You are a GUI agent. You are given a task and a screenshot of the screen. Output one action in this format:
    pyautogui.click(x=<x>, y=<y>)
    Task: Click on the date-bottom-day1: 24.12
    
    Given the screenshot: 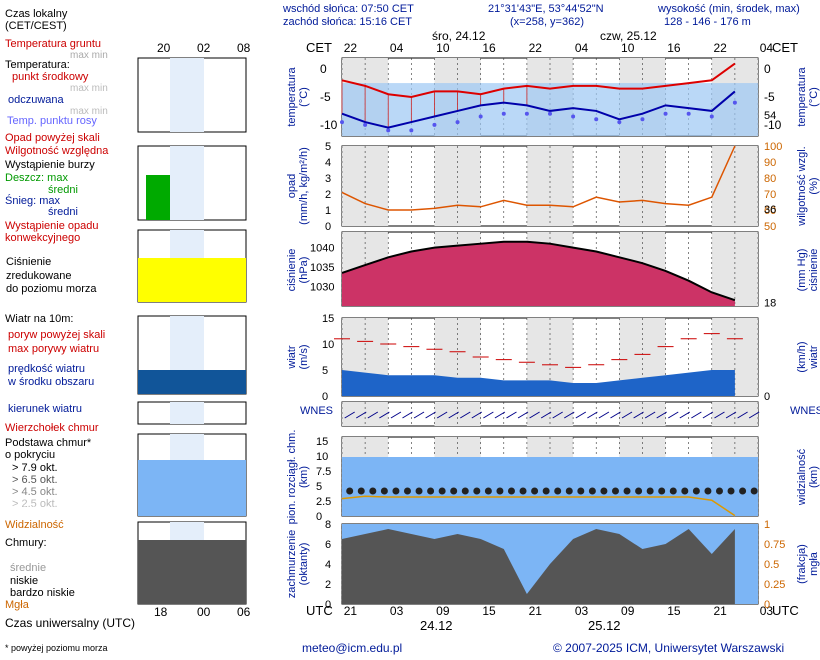 What is the action you would take?
    pyautogui.click(x=436, y=625)
    